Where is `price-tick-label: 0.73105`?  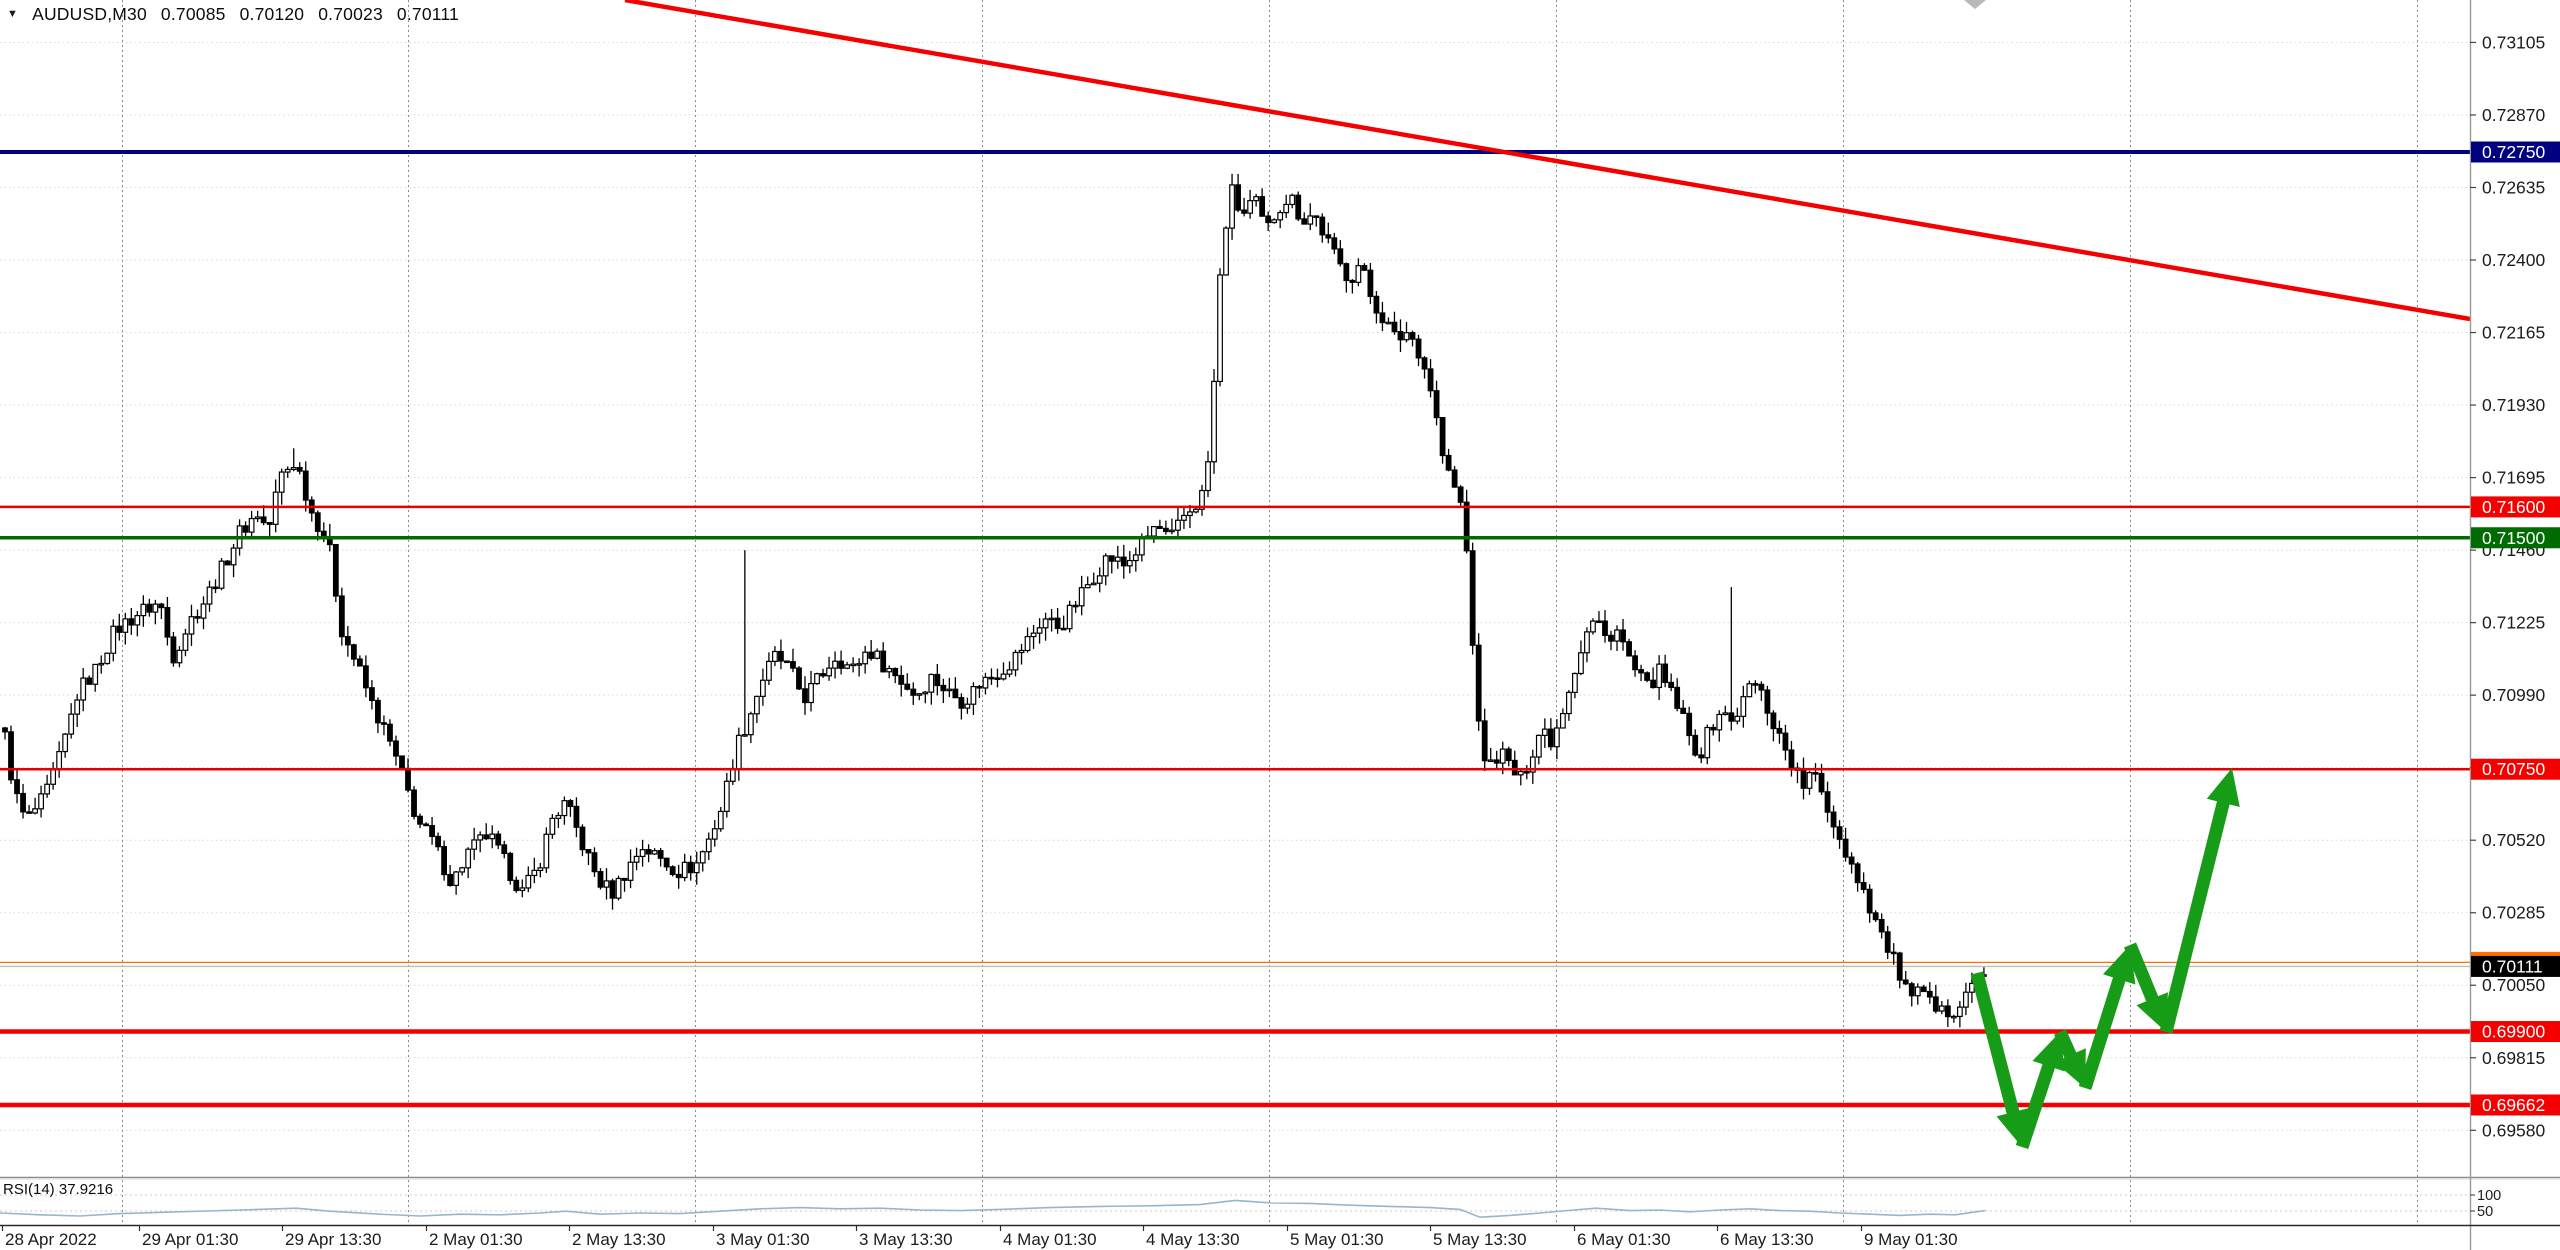
price-tick-label: 0.73105 is located at coordinates (2513, 42).